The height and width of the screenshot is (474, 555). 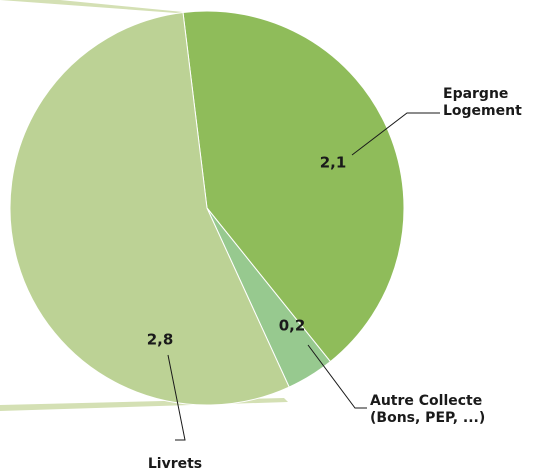 What do you see at coordinates (175, 464) in the screenshot?
I see `legend-label: Livrets` at bounding box center [175, 464].